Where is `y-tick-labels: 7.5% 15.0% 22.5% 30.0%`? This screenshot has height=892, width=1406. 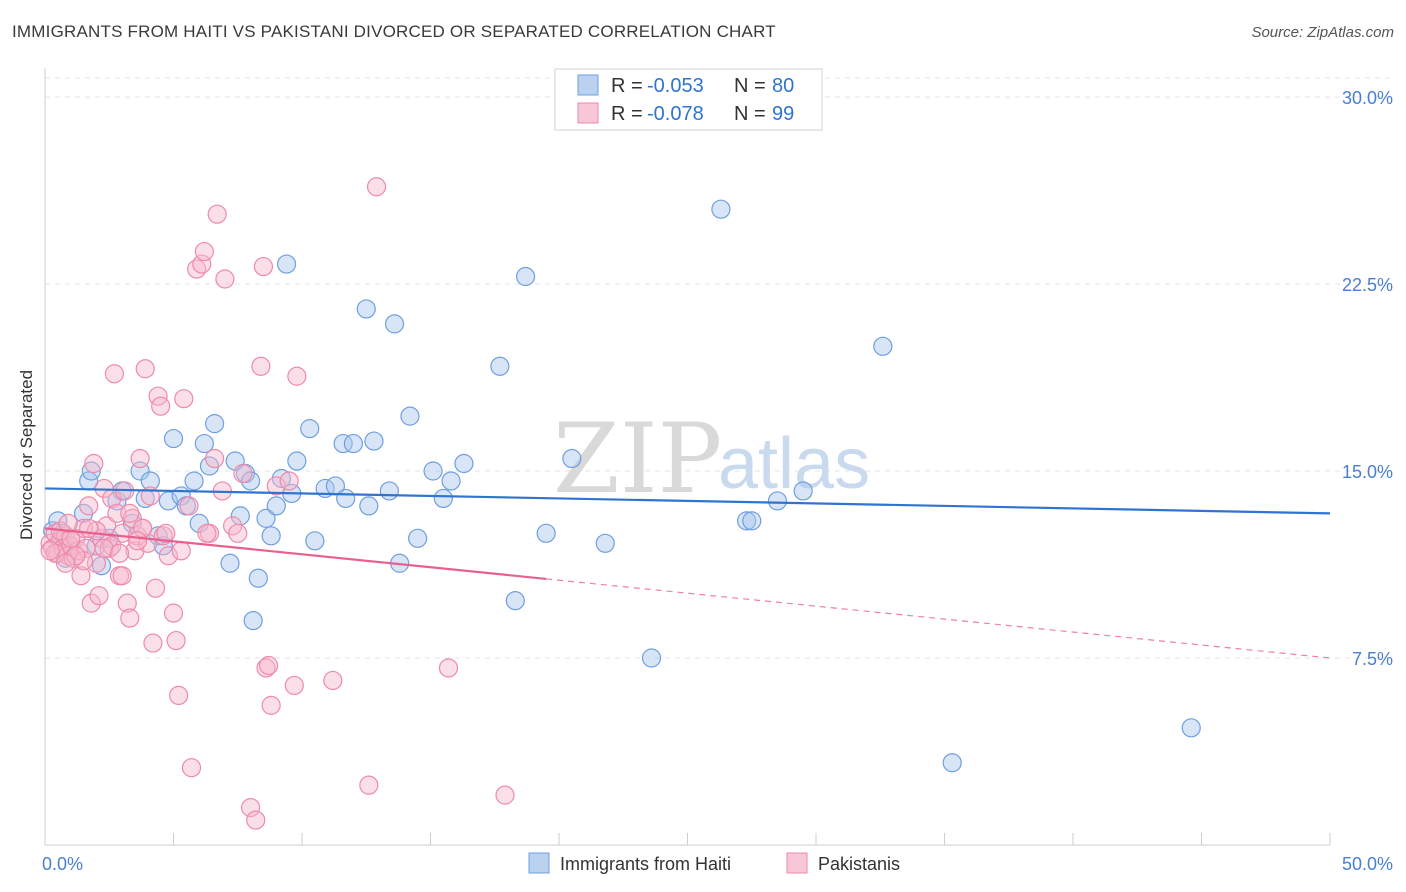 y-tick-labels: 7.5% 15.0% 22.5% 30.0% is located at coordinates (1367, 378).